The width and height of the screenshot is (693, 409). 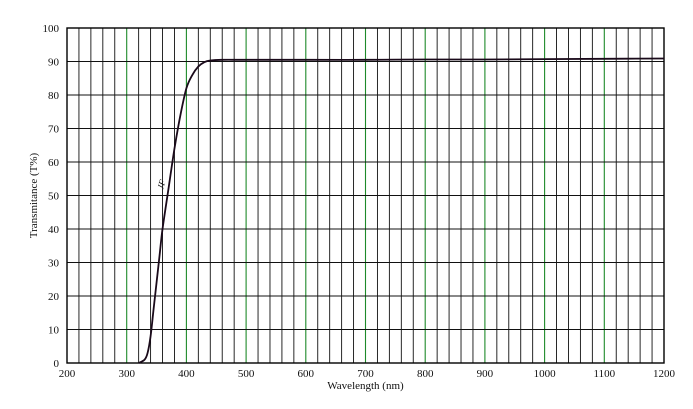 What do you see at coordinates (54, 163) in the screenshot?
I see `y-tick-label: 60` at bounding box center [54, 163].